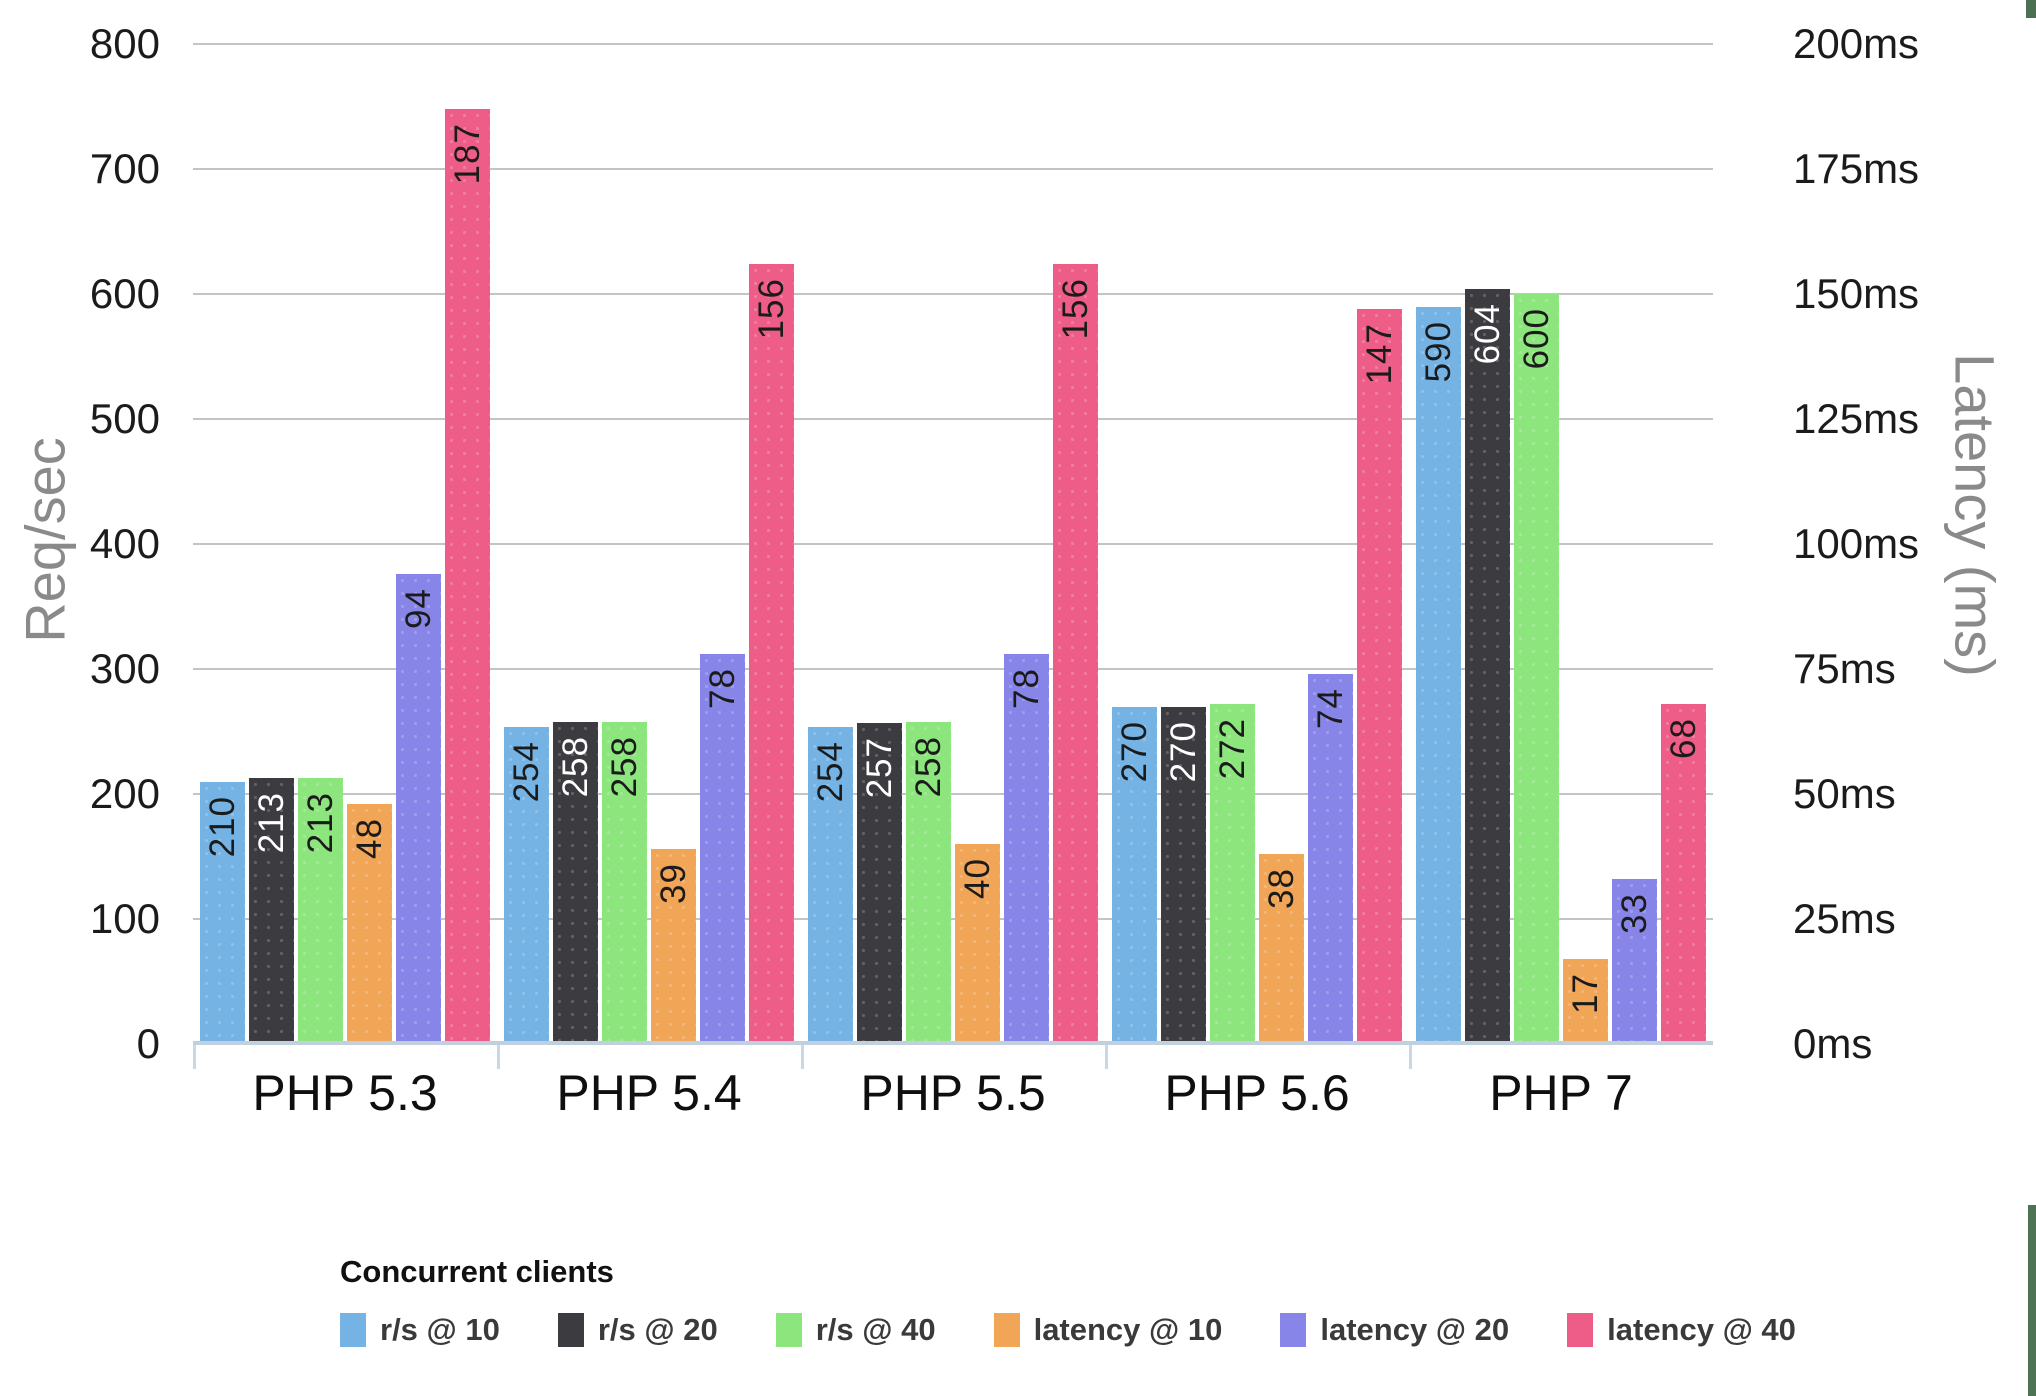 The height and width of the screenshot is (1396, 2036). I want to click on right-axis-tick-label: 75ms, so click(1844, 668).